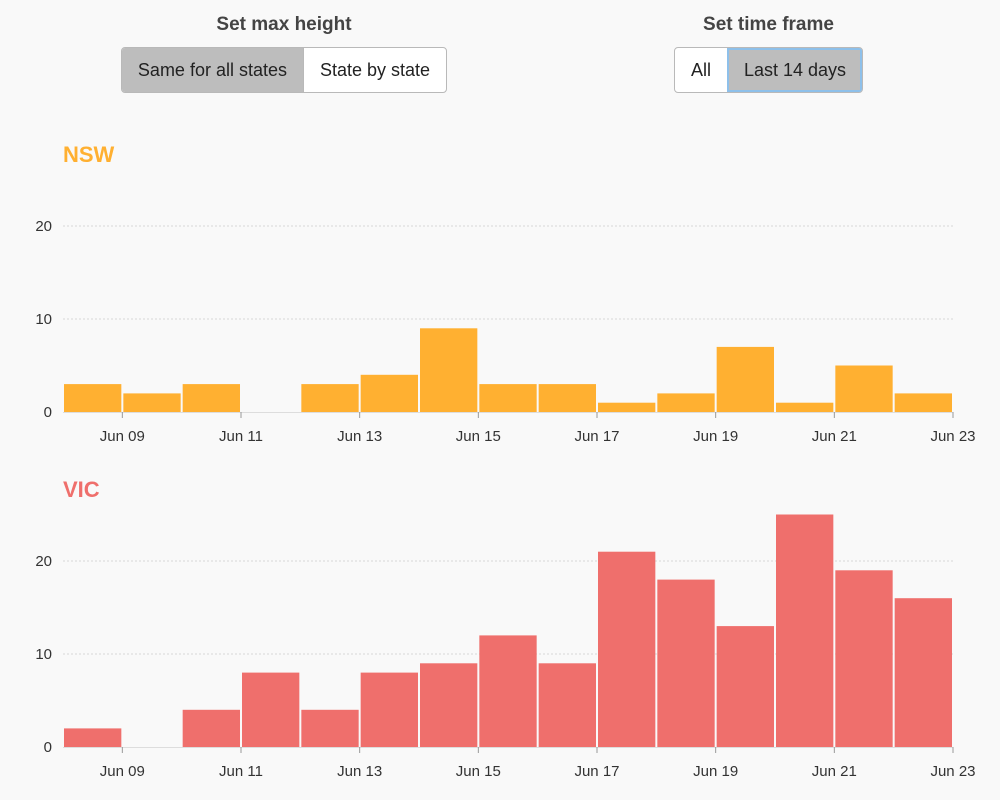 The image size is (1000, 800). Describe the element at coordinates (952, 771) in the screenshot. I see `vic-x-tick-label: Jun 23` at that location.